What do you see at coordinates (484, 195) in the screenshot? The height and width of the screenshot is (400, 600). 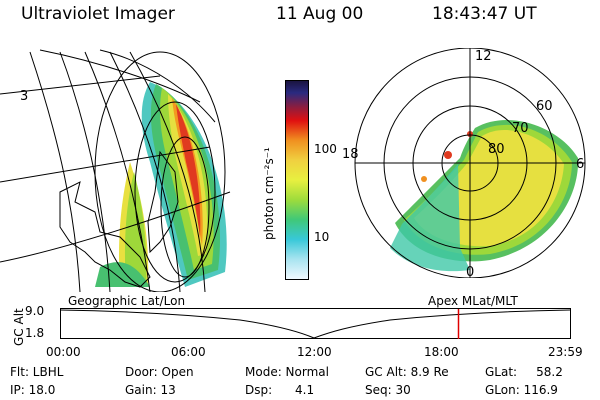 I see `aurora-oval` at bounding box center [484, 195].